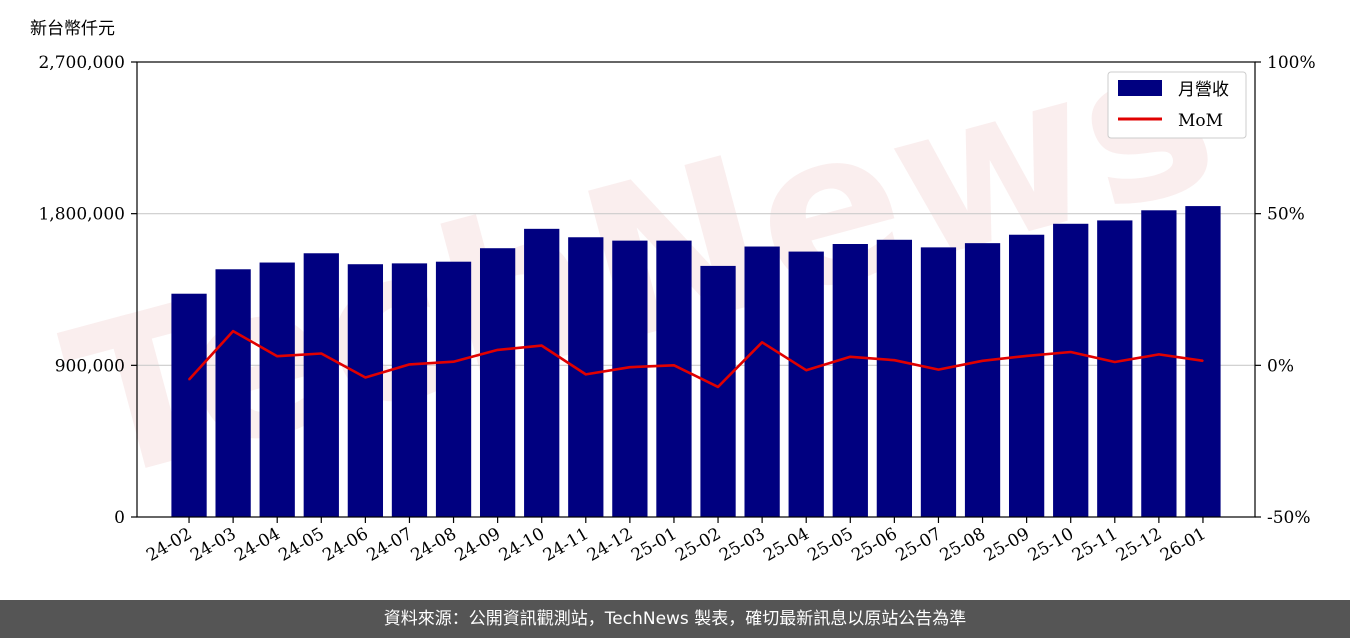  I want to click on legend-swatch-revenue, so click(1140, 88).